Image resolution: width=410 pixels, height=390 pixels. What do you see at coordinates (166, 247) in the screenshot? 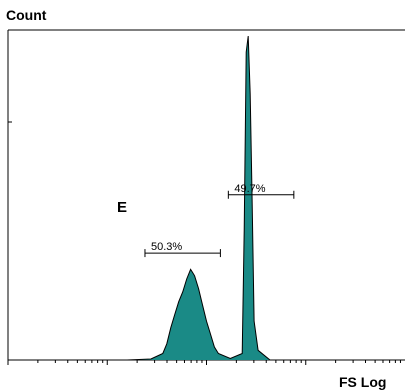
I see `gate-label: 50.3%` at bounding box center [166, 247].